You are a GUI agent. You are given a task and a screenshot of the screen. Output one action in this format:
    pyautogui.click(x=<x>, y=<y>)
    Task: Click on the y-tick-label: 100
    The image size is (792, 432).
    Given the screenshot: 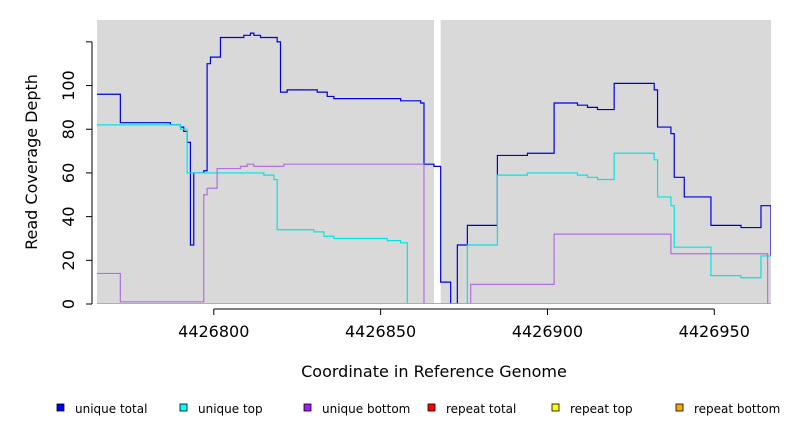 What is the action you would take?
    pyautogui.click(x=68, y=85)
    